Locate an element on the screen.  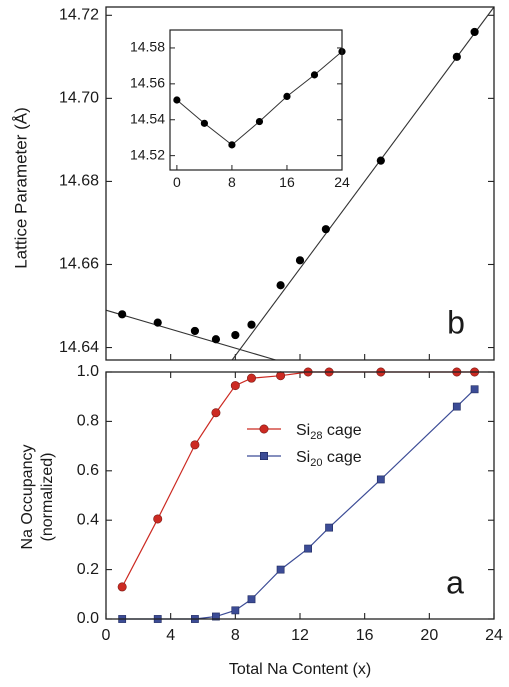
legend-label-si20: Si20 cage is located at coordinates (329, 459).